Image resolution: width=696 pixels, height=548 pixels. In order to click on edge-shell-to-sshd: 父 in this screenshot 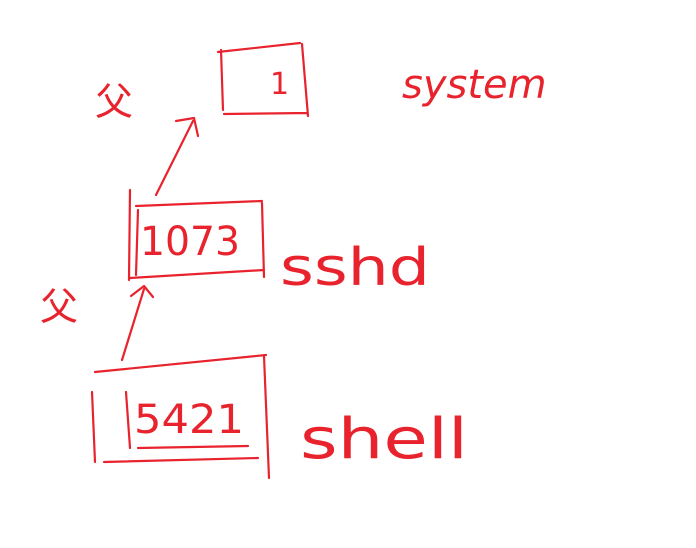, I will do `click(97, 323)`.